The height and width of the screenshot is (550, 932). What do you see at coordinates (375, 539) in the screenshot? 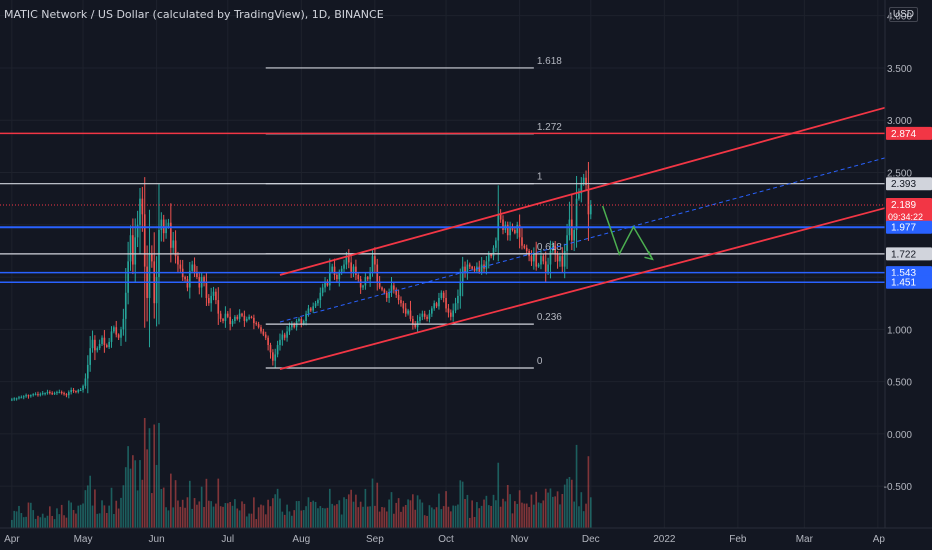
I see `time-axis-tick: Sep` at bounding box center [375, 539].